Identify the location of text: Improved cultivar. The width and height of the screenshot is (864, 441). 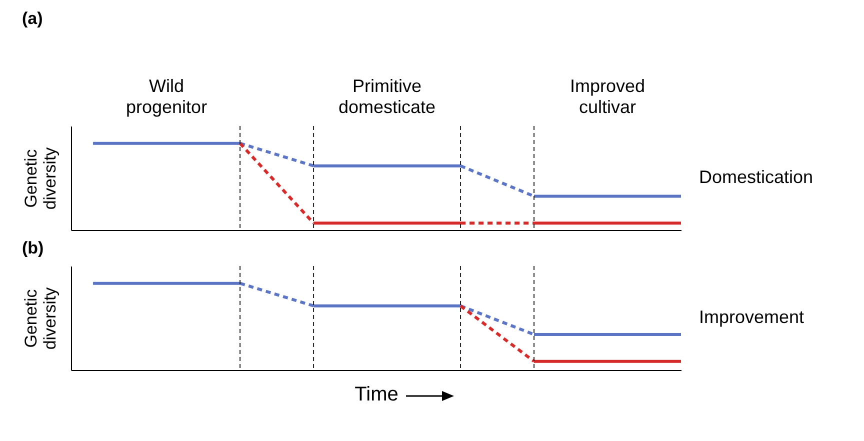
(608, 96).